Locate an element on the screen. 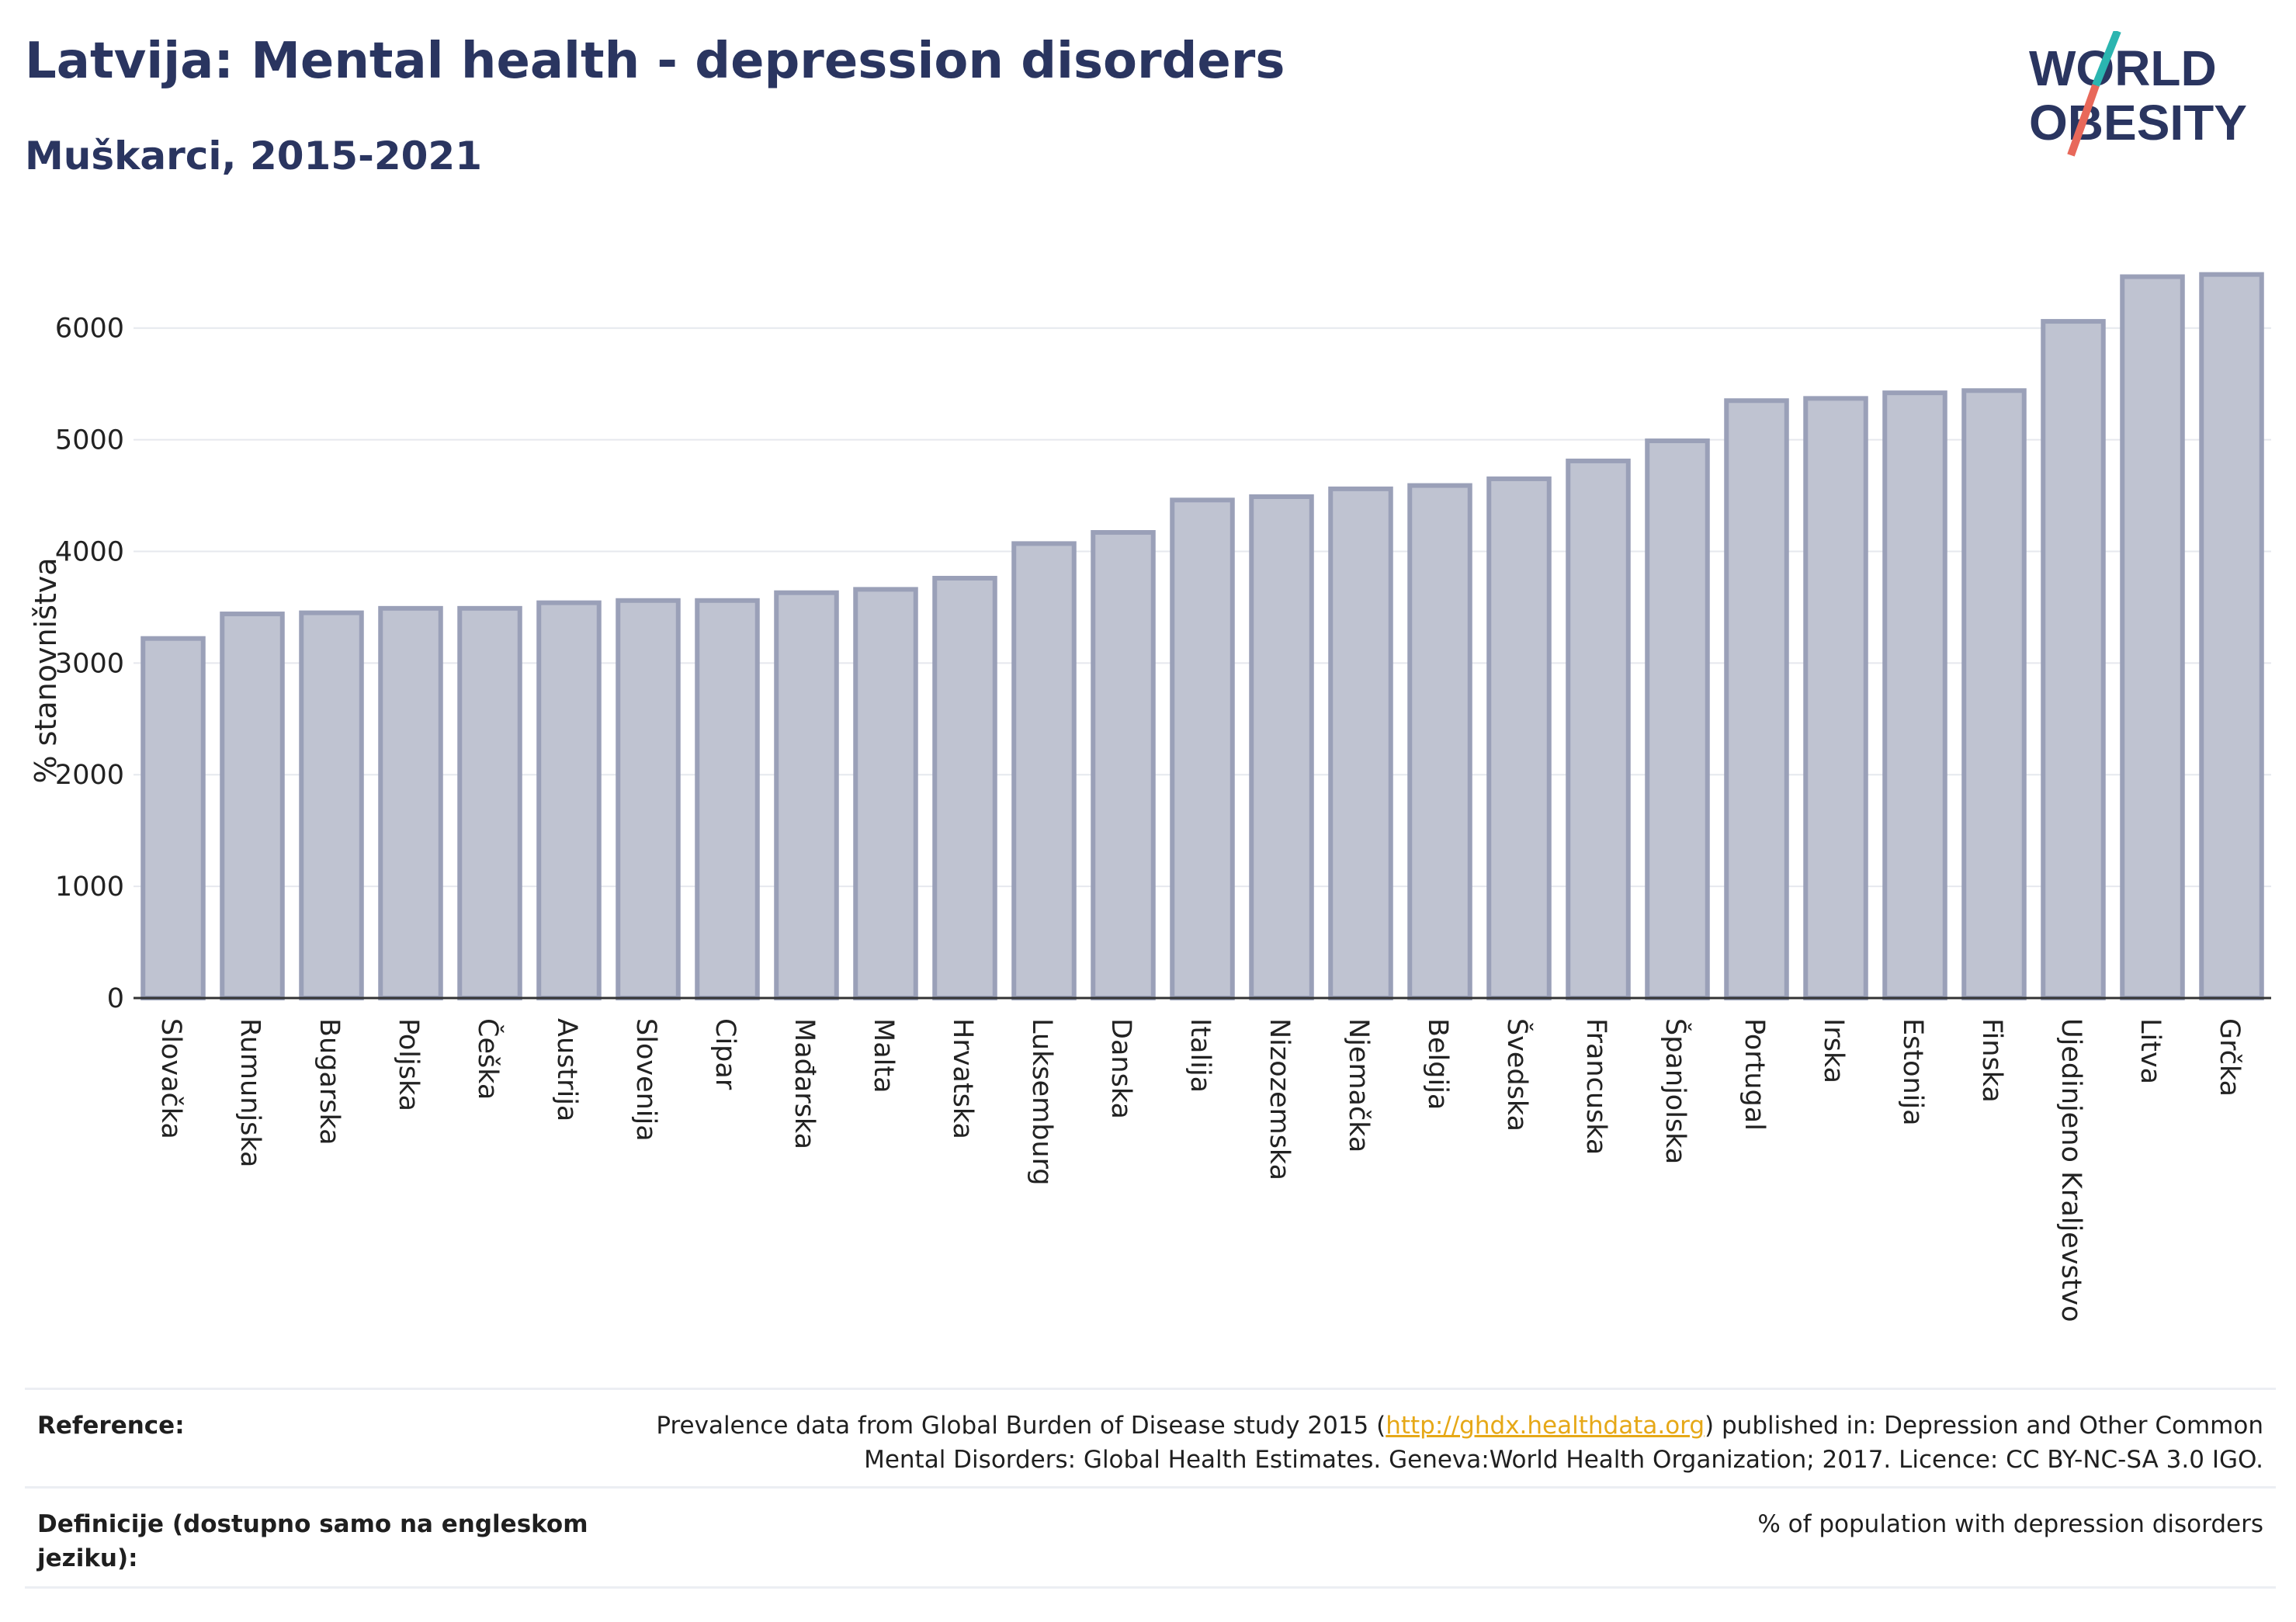 The width and height of the screenshot is (2296, 1622). x-tick-label: Litva is located at coordinates (2150, 1051).